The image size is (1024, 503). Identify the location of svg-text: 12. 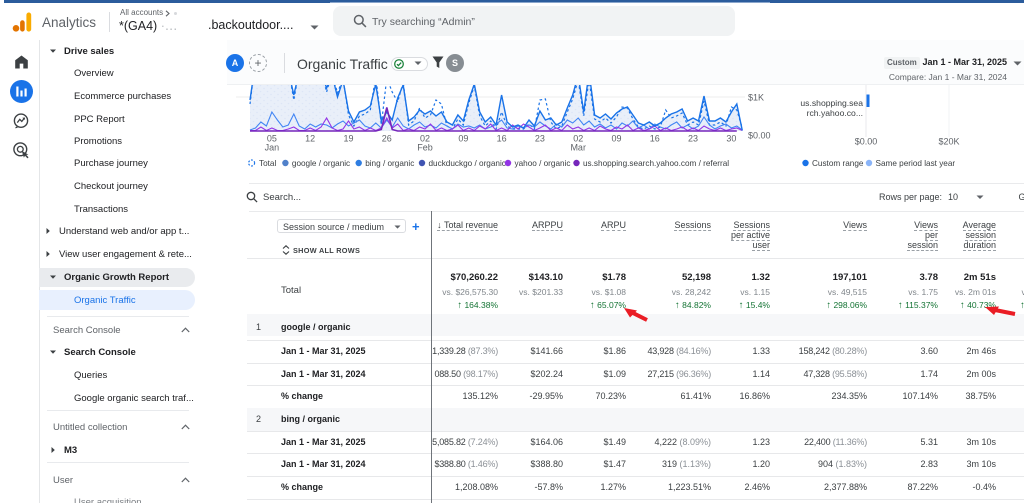
(310, 139).